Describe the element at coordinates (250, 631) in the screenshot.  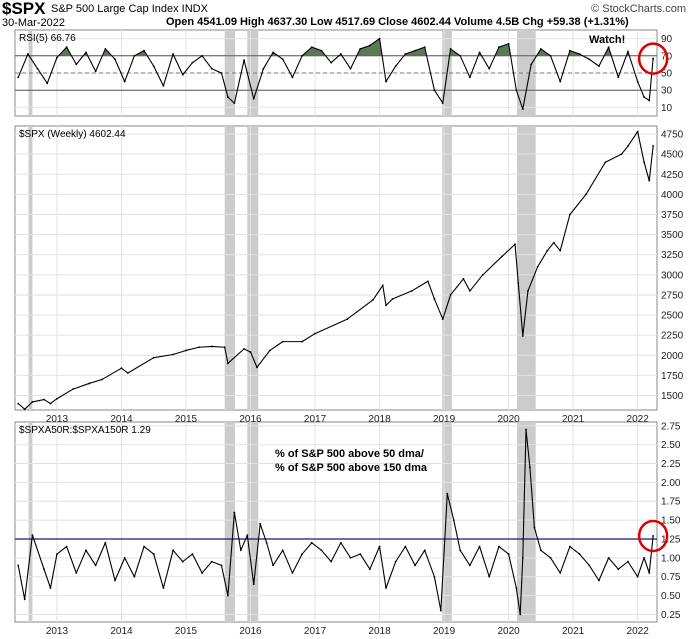
I see `ratio-x-tick-label: 2016` at that location.